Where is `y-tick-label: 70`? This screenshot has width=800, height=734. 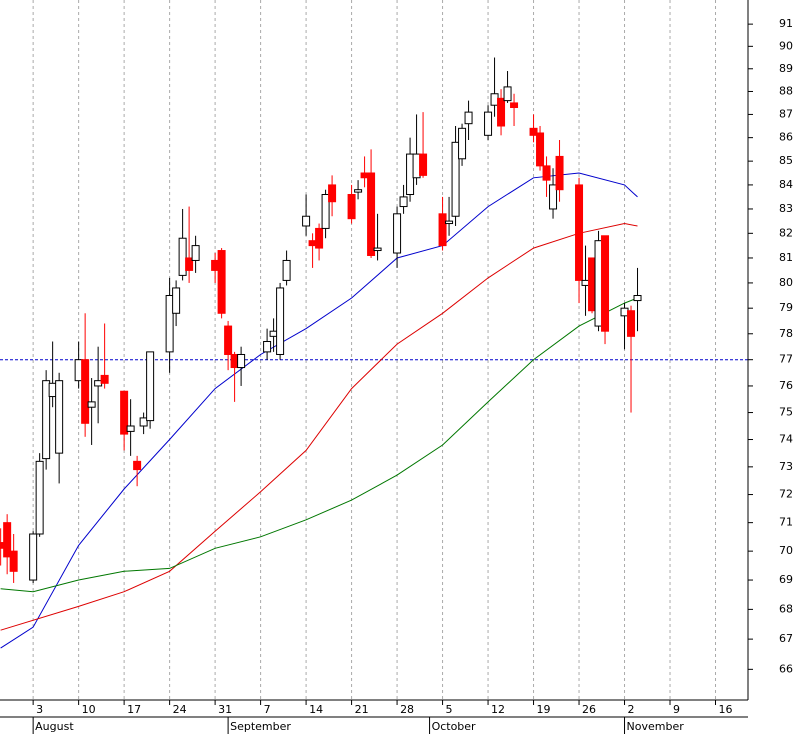
y-tick-label: 70 is located at coordinates (786, 550).